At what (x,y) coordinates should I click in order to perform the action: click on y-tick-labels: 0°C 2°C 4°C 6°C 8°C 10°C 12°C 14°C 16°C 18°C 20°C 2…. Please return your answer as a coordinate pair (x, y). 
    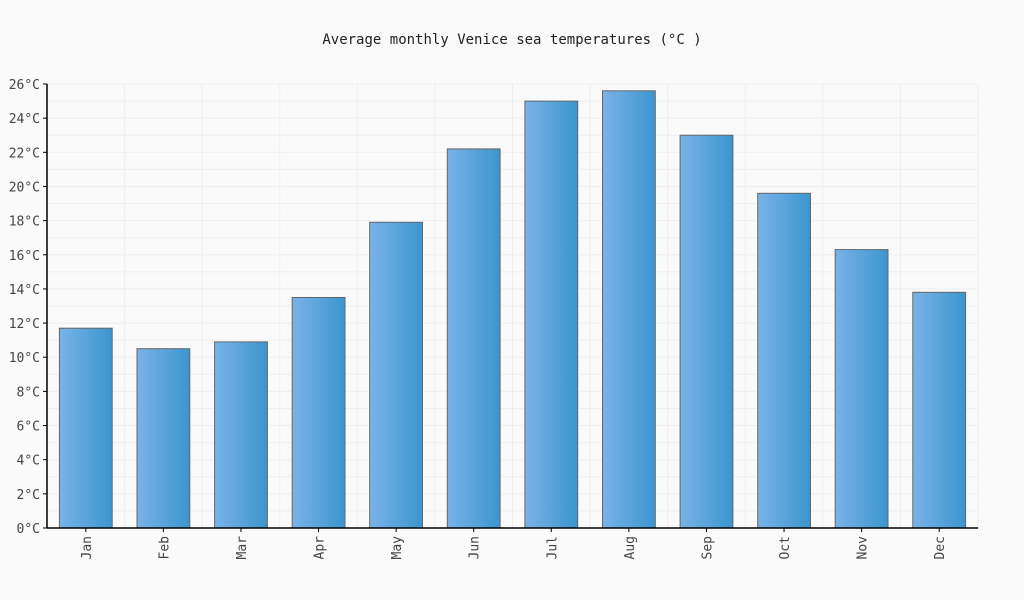
    Looking at the image, I should click on (28, 307).